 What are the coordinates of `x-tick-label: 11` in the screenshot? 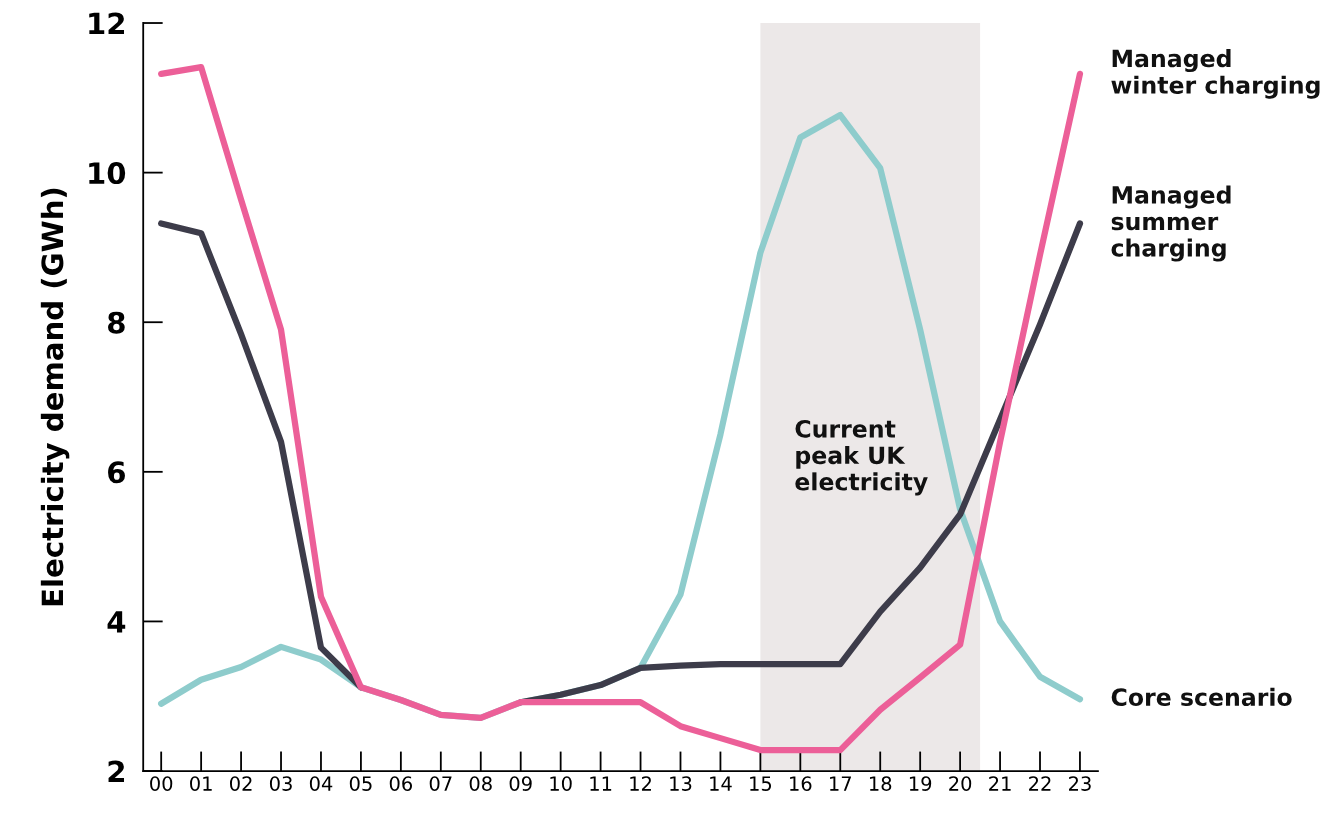 It's located at (601, 783).